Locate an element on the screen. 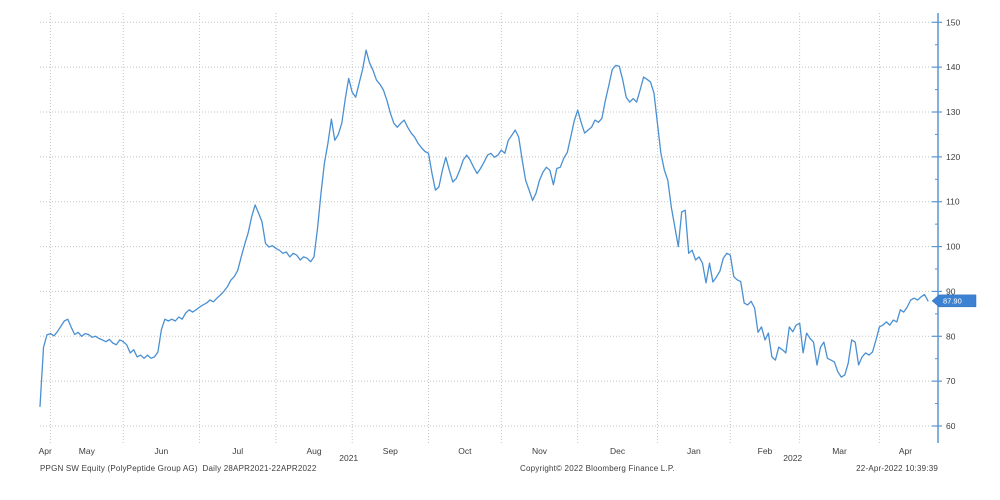  y-axis-tick-label: 80 is located at coordinates (951, 336).